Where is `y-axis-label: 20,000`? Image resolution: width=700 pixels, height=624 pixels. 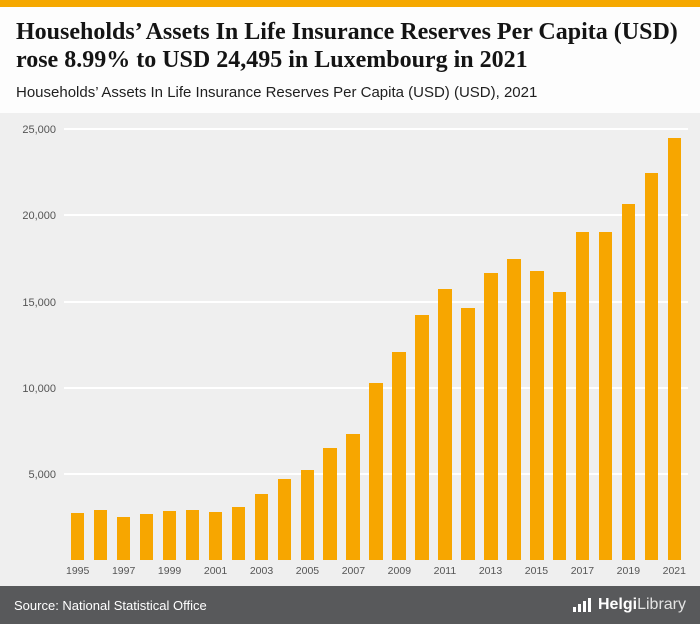 y-axis-label: 20,000 is located at coordinates (39, 216).